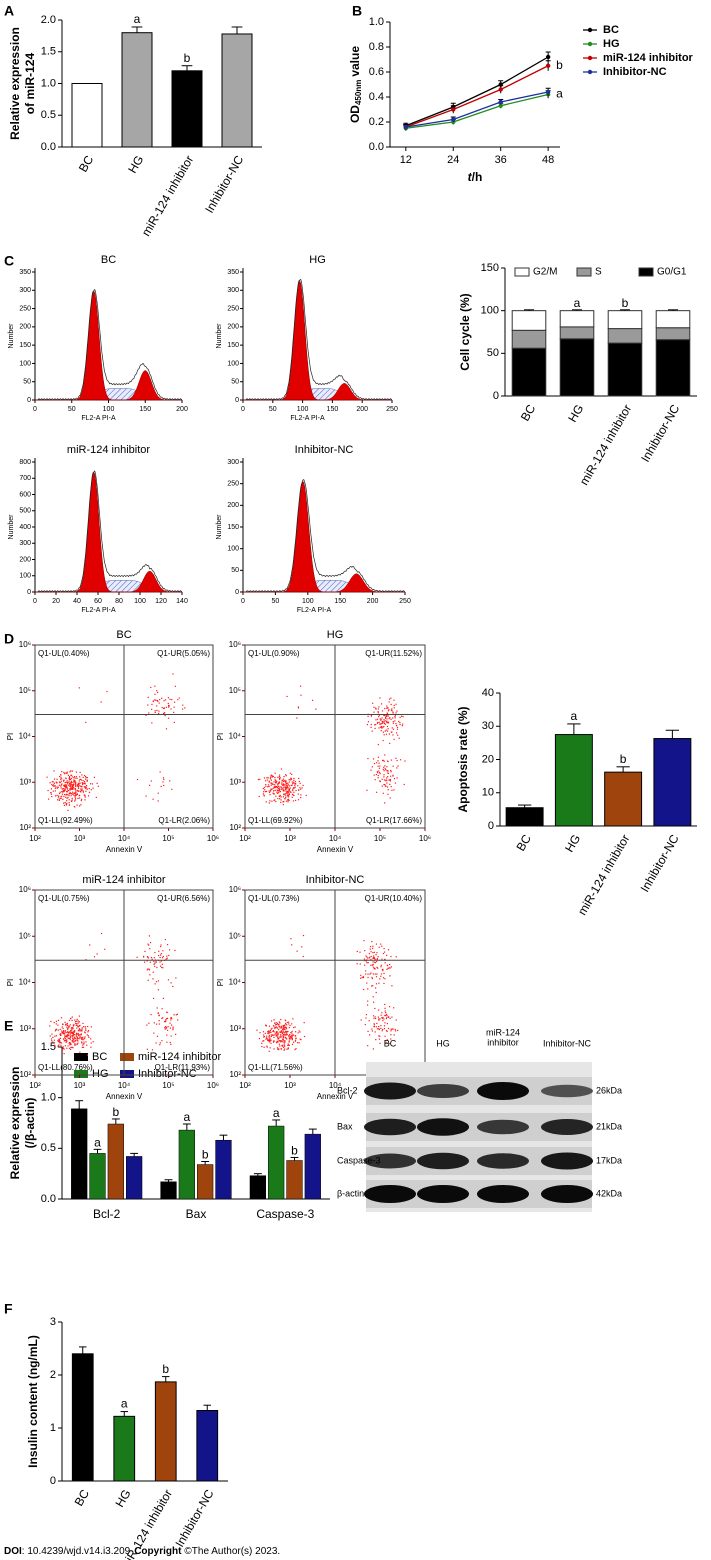 The image size is (711, 1560). What do you see at coordinates (25, 1028) in the screenshot?
I see `y-tick-label: 10³` at bounding box center [25, 1028].